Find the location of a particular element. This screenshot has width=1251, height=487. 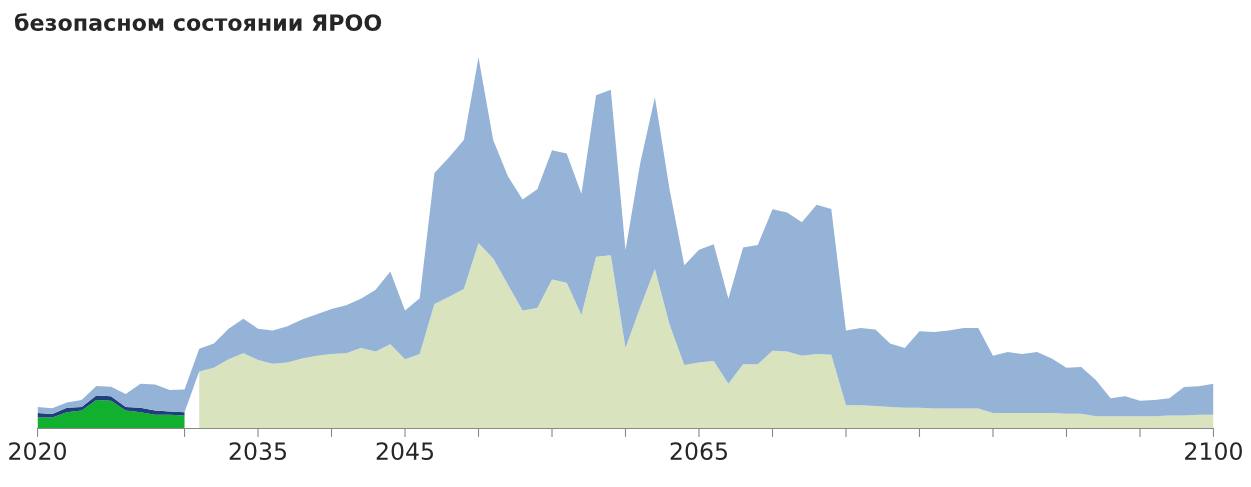

x-tick-label: 2035 is located at coordinates (257, 451).